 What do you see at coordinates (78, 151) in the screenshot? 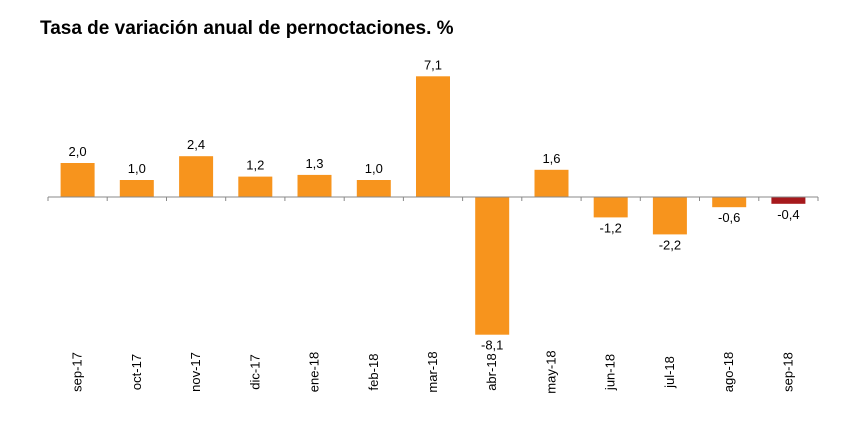
I see `value-label-sep-17: 2,0` at bounding box center [78, 151].